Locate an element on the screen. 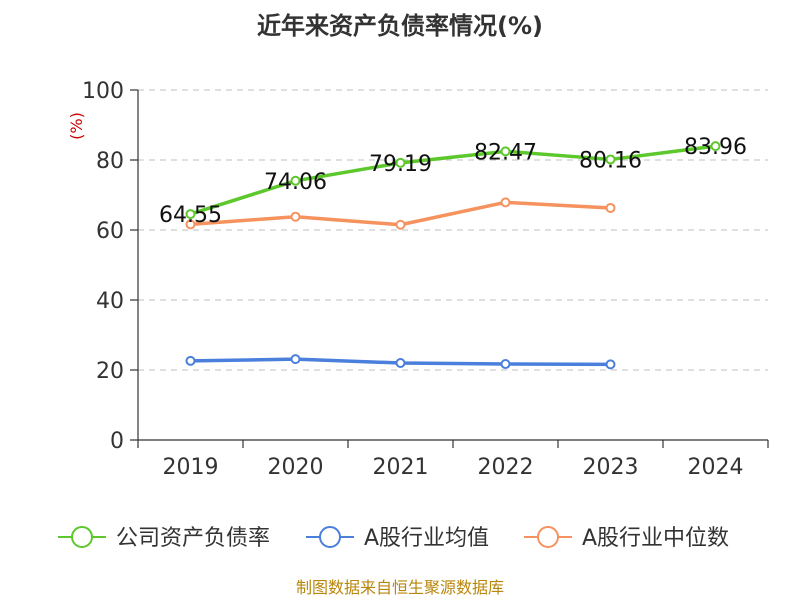 The height and width of the screenshot is (600, 800). legend-label: 公司资产负债率 is located at coordinates (193, 538).